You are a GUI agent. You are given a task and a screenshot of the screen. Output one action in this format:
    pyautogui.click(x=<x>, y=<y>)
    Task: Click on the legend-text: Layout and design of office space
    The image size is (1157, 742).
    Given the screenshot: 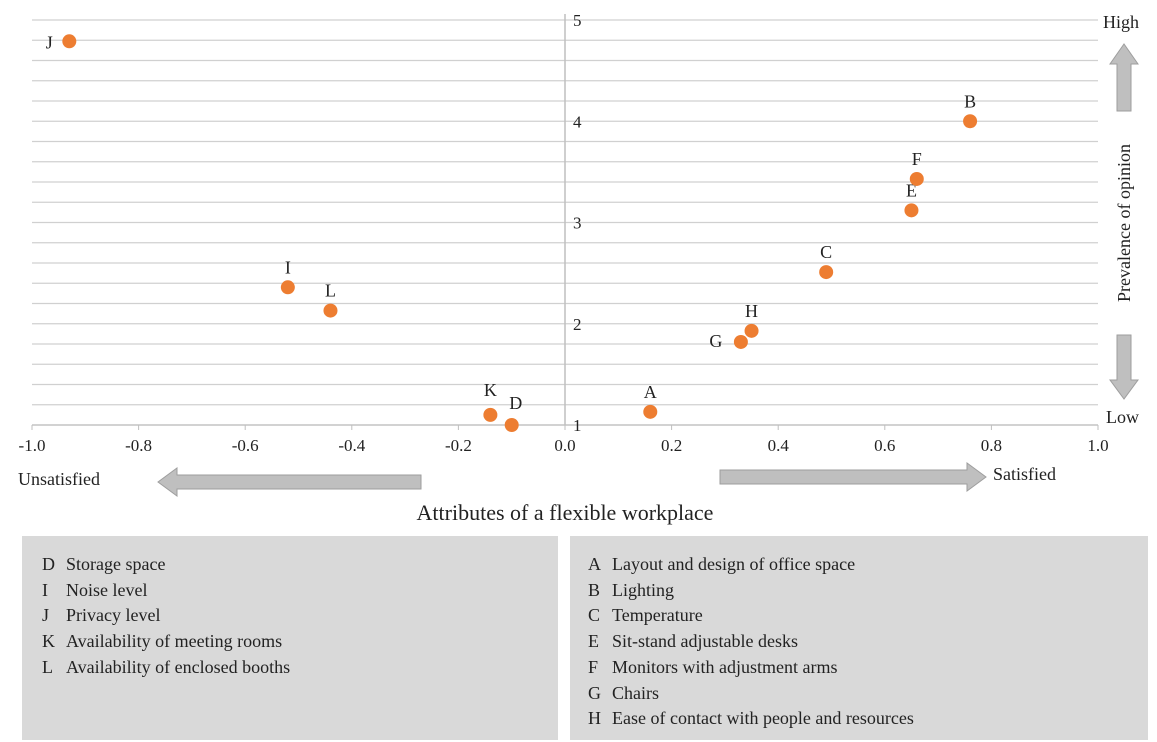 What is the action you would take?
    pyautogui.click(x=734, y=564)
    